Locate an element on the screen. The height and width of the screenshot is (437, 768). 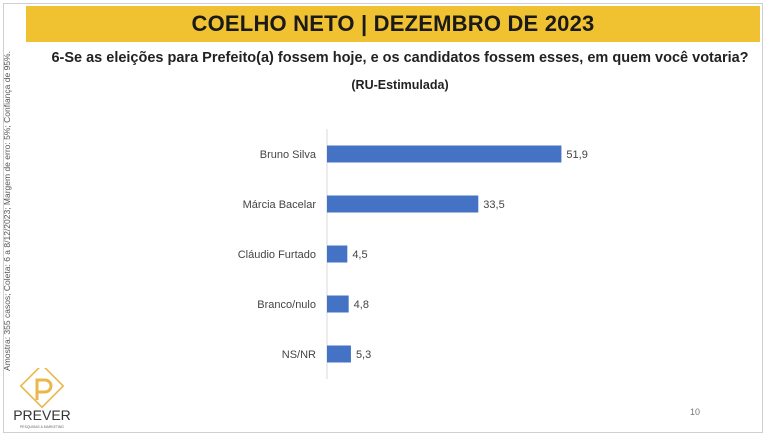
title-banner: COELHO NETO | DEZEMBRO DE 2023 is located at coordinates (393, 24).